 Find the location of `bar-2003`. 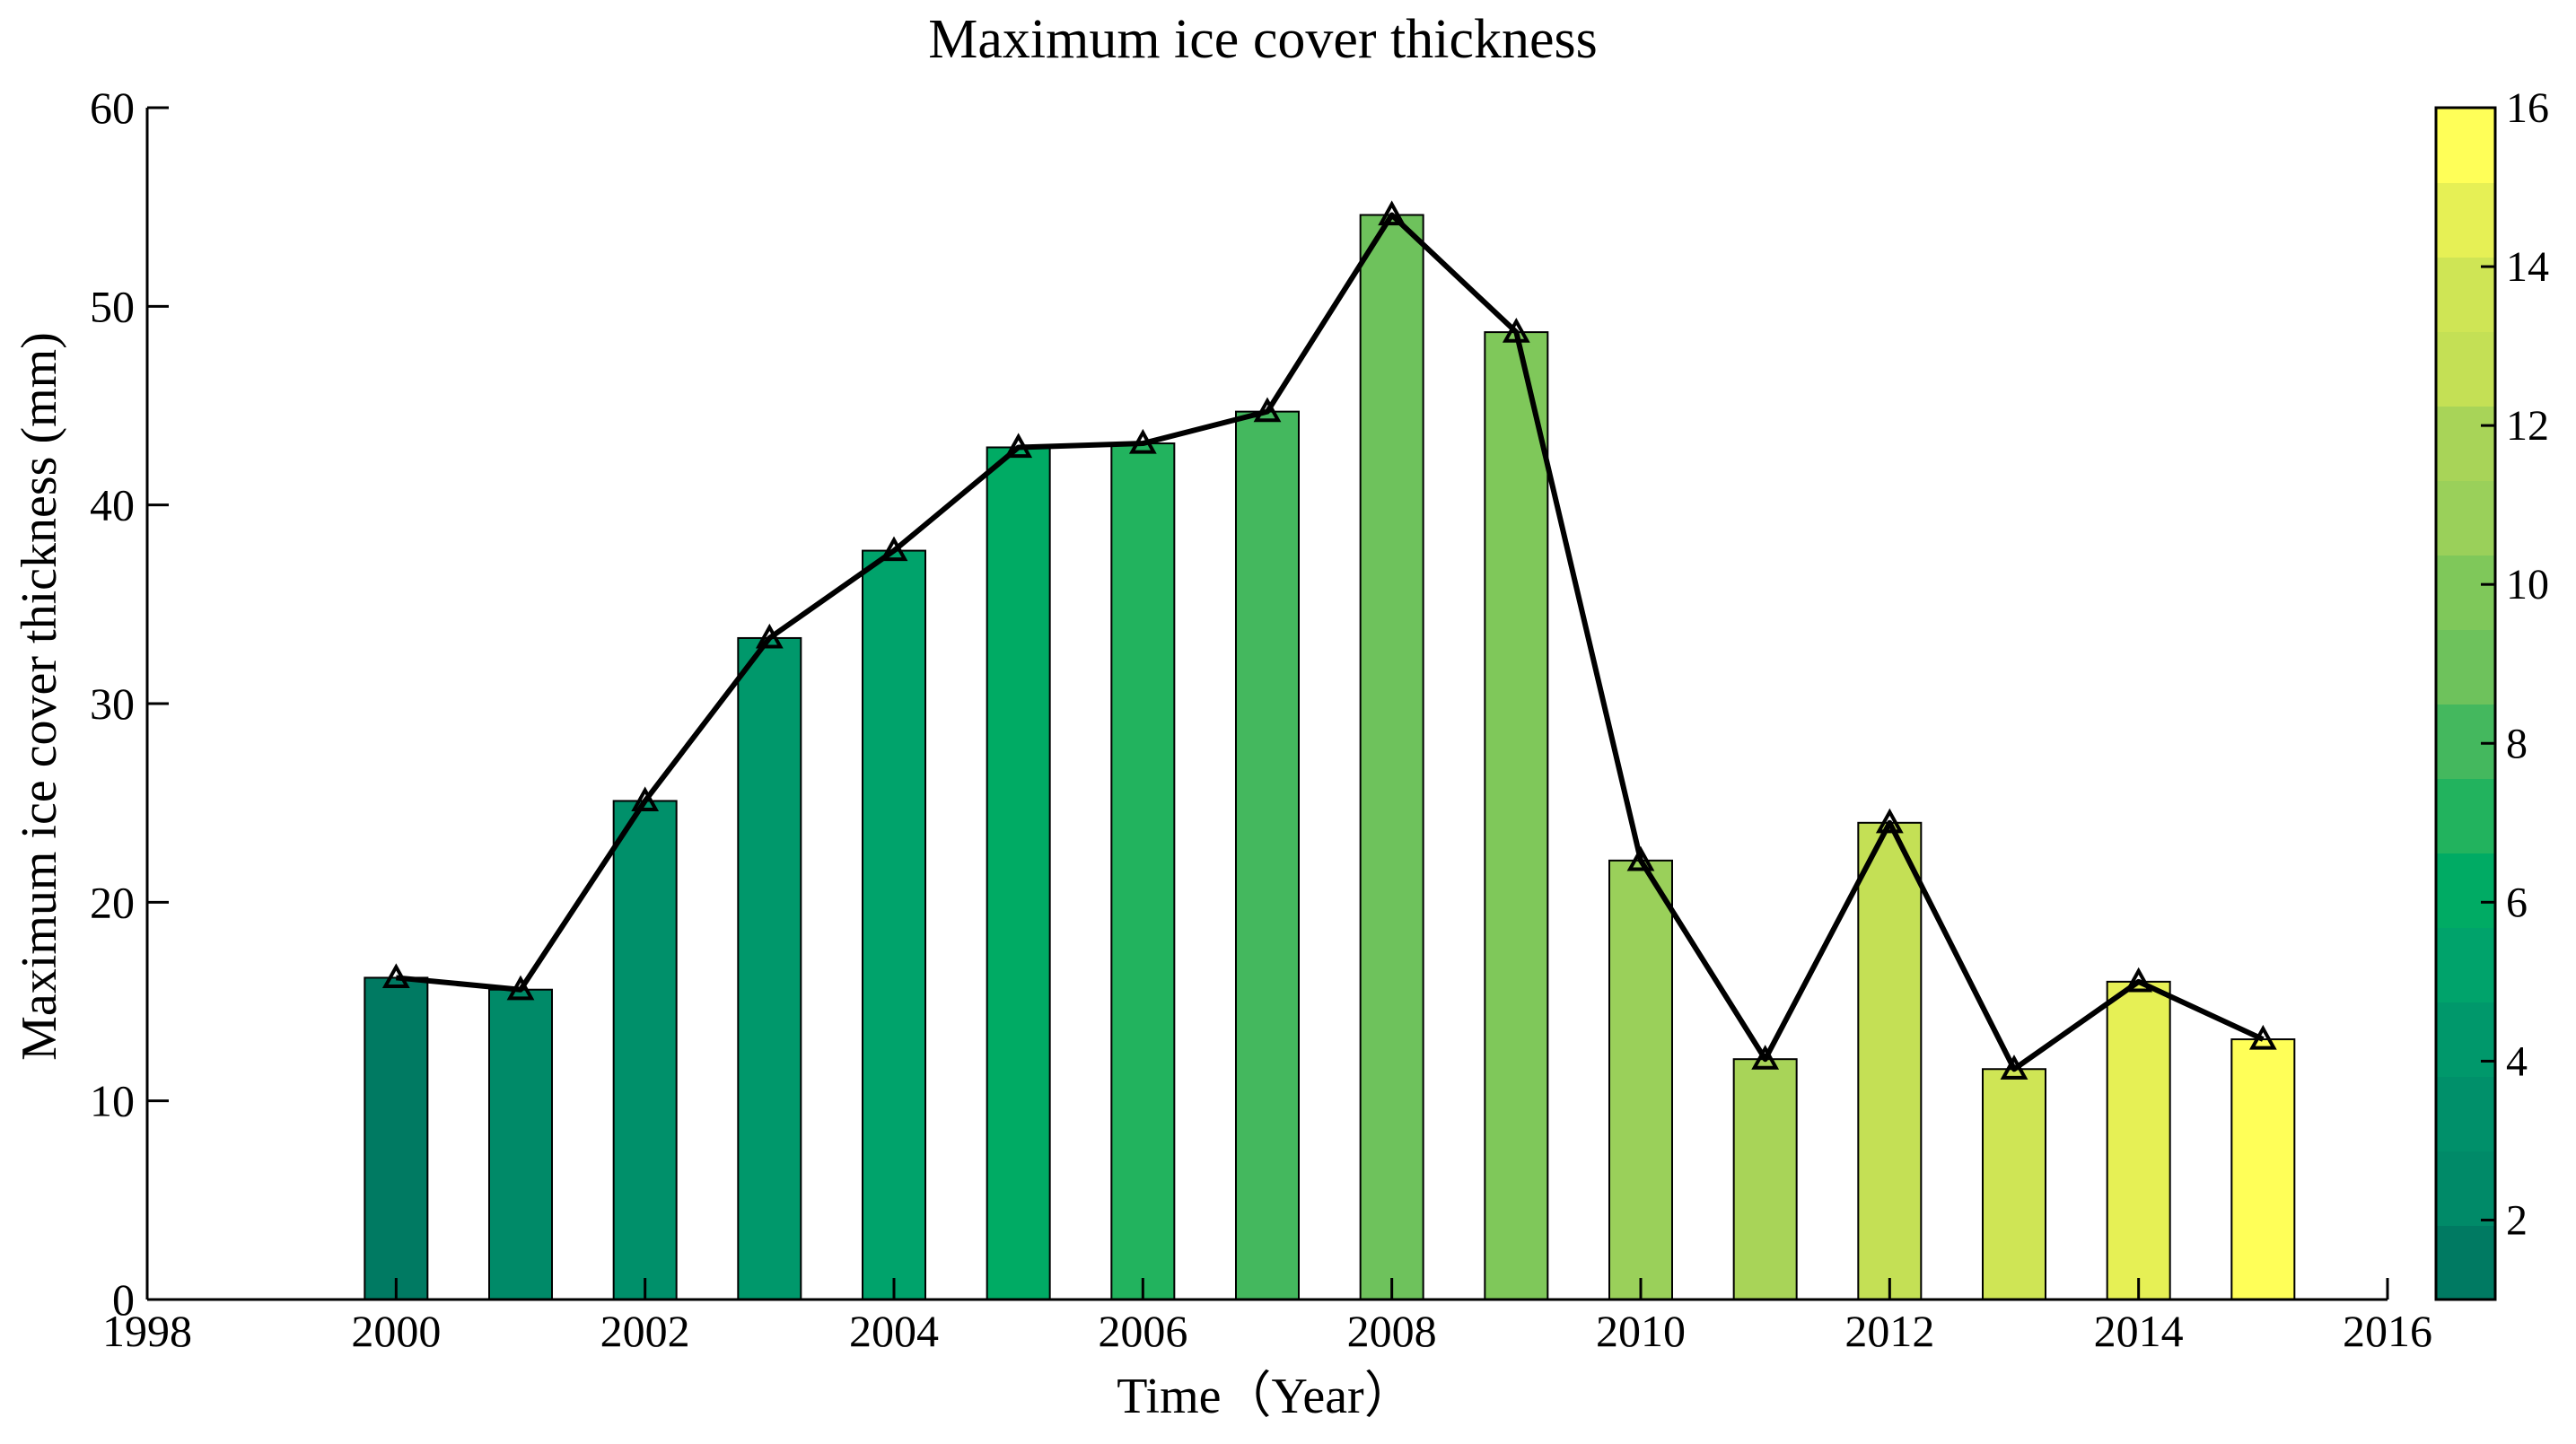

bar-2003 is located at coordinates (769, 968).